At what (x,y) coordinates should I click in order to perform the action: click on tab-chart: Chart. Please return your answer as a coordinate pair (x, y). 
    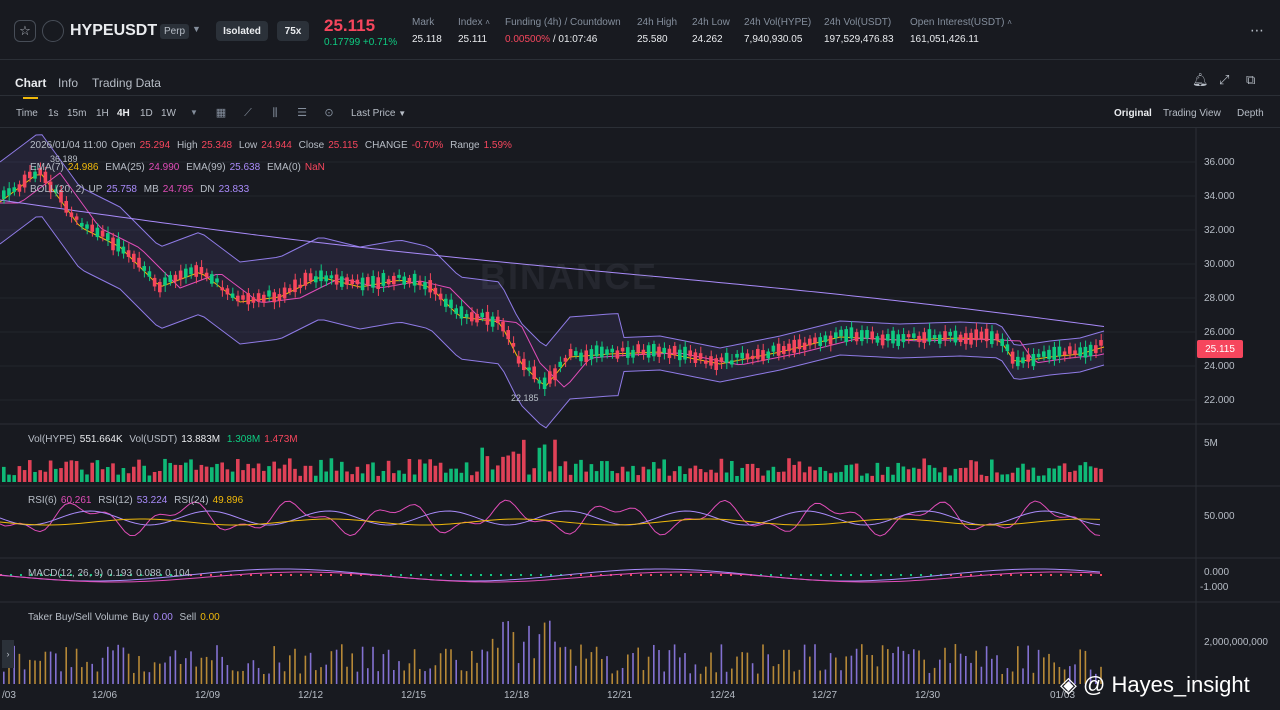
    Looking at the image, I should click on (31, 87).